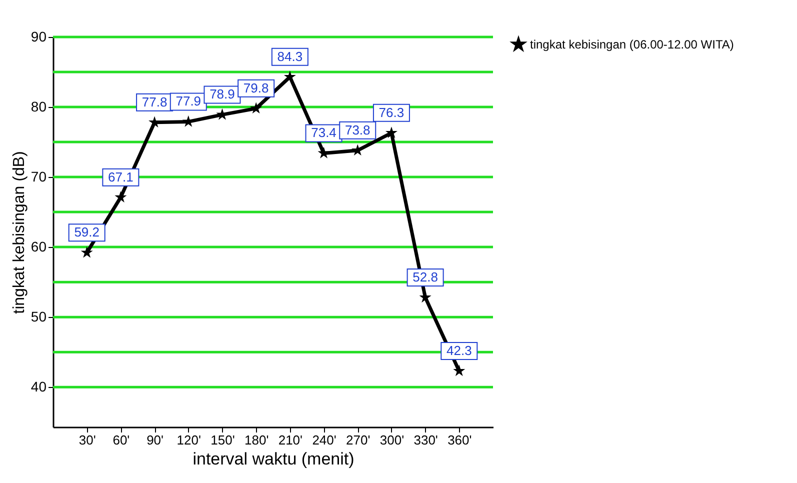  What do you see at coordinates (38, 316) in the screenshot?
I see `y-tick-label: 50` at bounding box center [38, 316].